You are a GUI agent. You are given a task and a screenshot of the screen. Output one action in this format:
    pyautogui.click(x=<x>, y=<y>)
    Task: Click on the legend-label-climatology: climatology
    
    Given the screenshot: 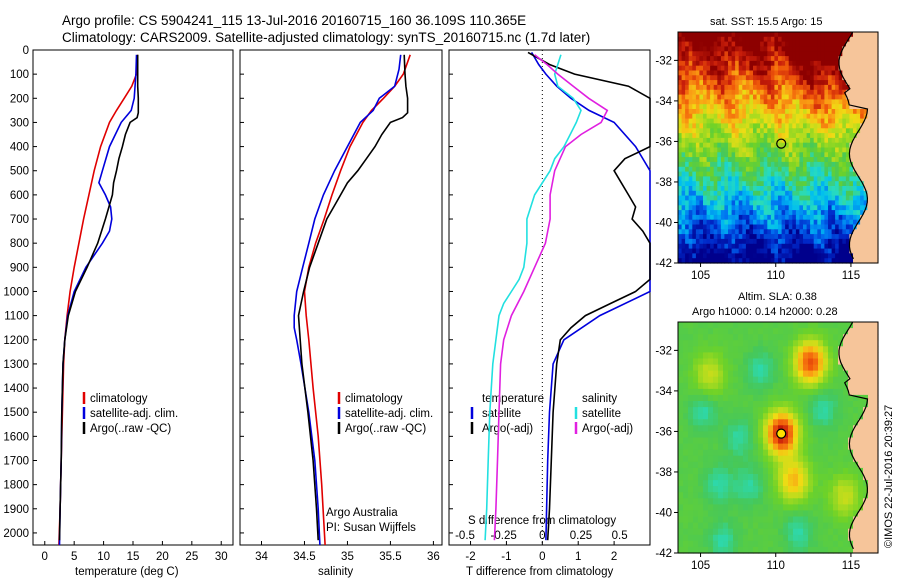 What is the action you would take?
    pyautogui.click(x=374, y=399)
    